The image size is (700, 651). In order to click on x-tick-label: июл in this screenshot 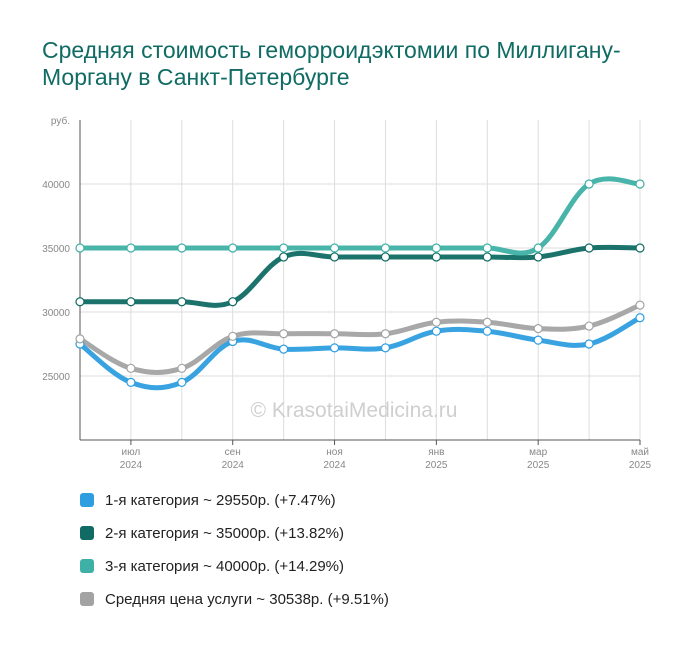, I will do `click(131, 452)`.